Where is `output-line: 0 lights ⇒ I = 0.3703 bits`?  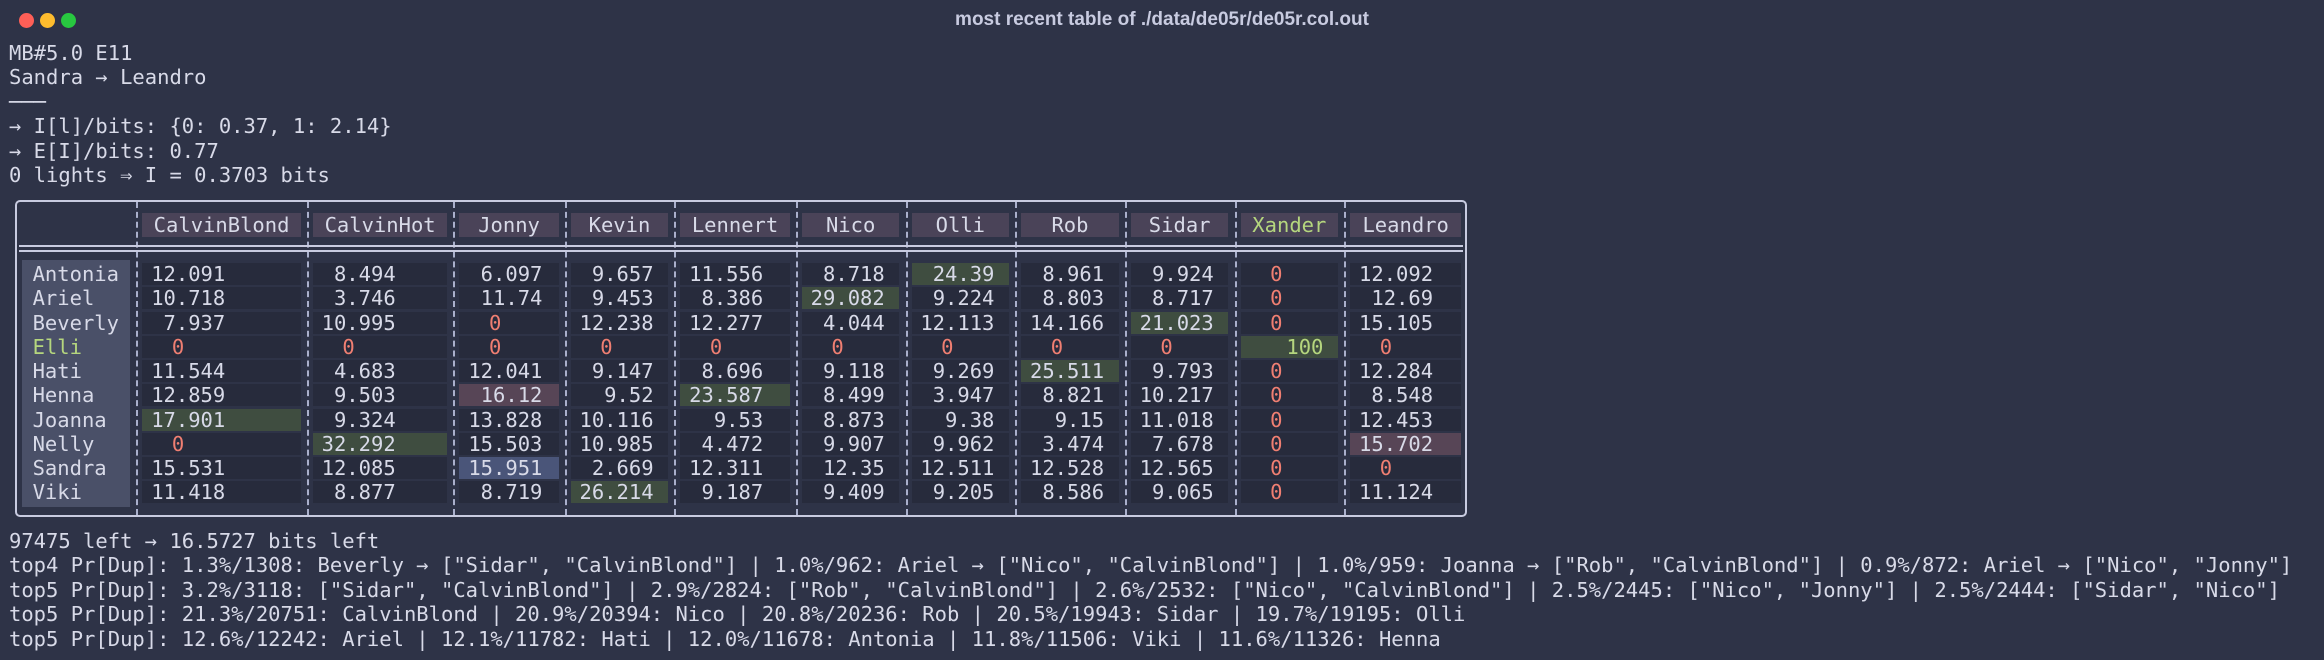 output-line: 0 lights ⇒ I = 0.3703 bits is located at coordinates (169, 175).